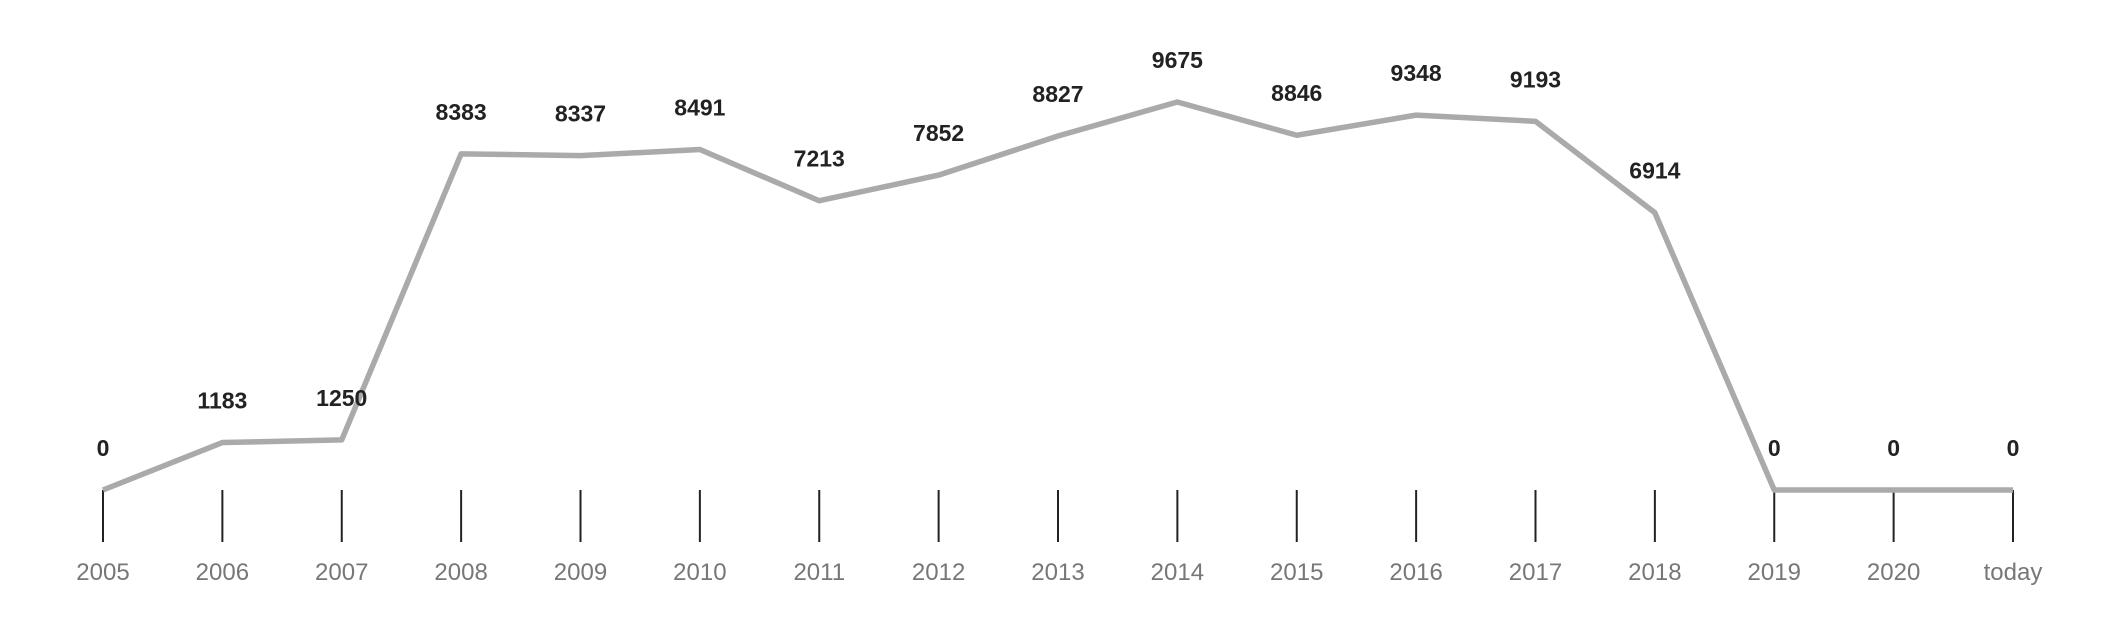 This screenshot has height=632, width=2110. I want to click on x-tick-label: 2014, so click(1177, 572).